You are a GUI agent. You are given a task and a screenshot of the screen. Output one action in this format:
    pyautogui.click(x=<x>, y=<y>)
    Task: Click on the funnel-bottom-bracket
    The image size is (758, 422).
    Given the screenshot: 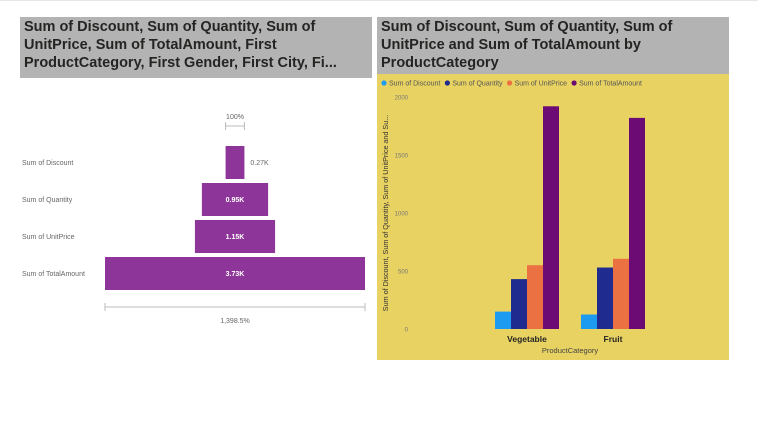 What is the action you would take?
    pyautogui.click(x=235, y=307)
    